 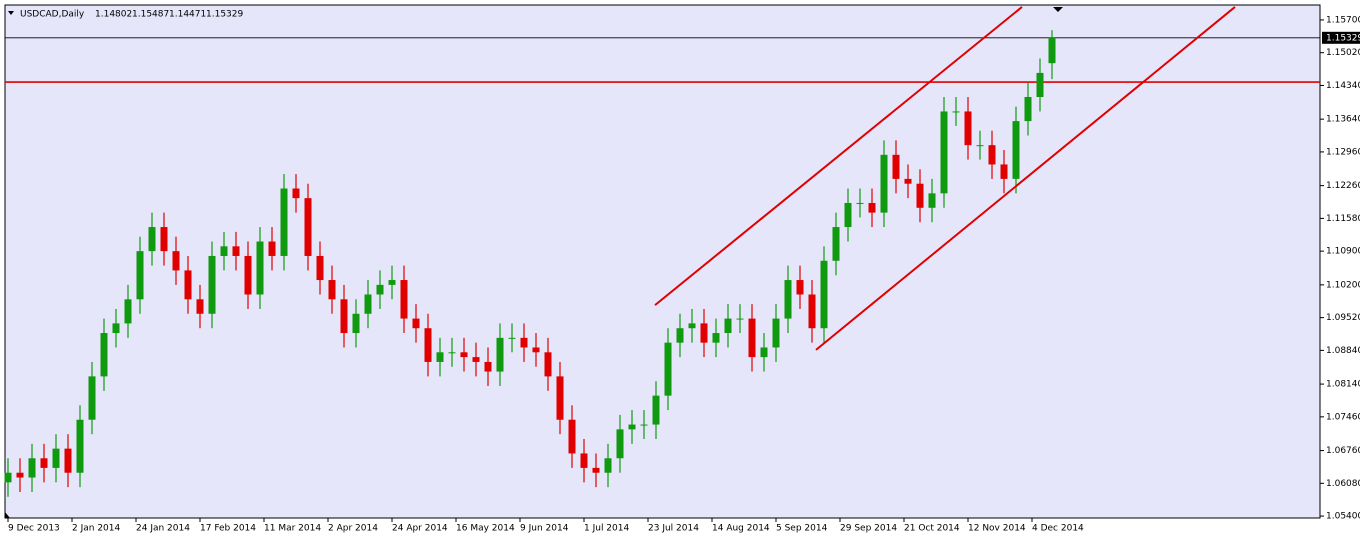 I want to click on header-value: 1.14471, so click(x=187, y=15).